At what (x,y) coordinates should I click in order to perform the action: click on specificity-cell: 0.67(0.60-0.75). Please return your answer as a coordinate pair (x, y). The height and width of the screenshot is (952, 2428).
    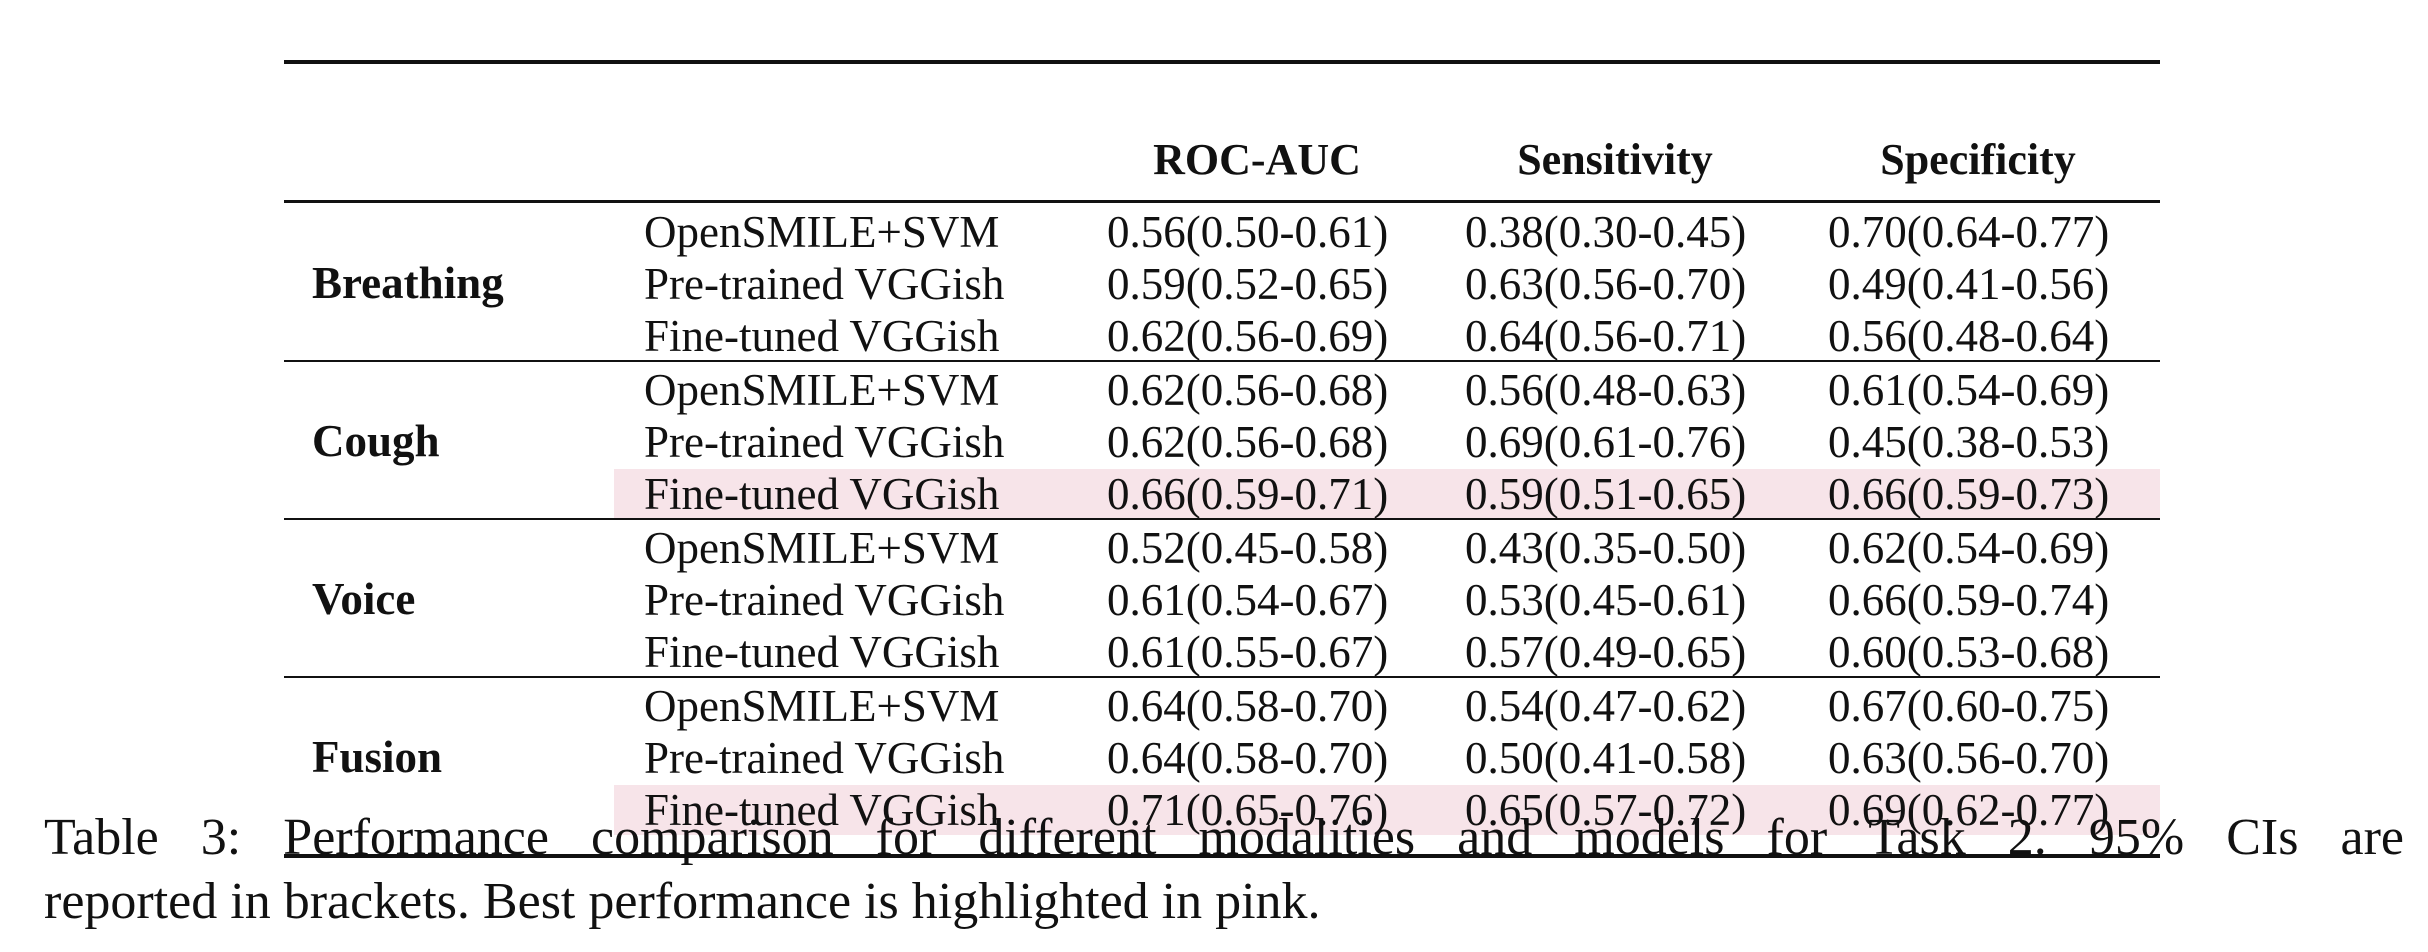
    Looking at the image, I should click on (1969, 706).